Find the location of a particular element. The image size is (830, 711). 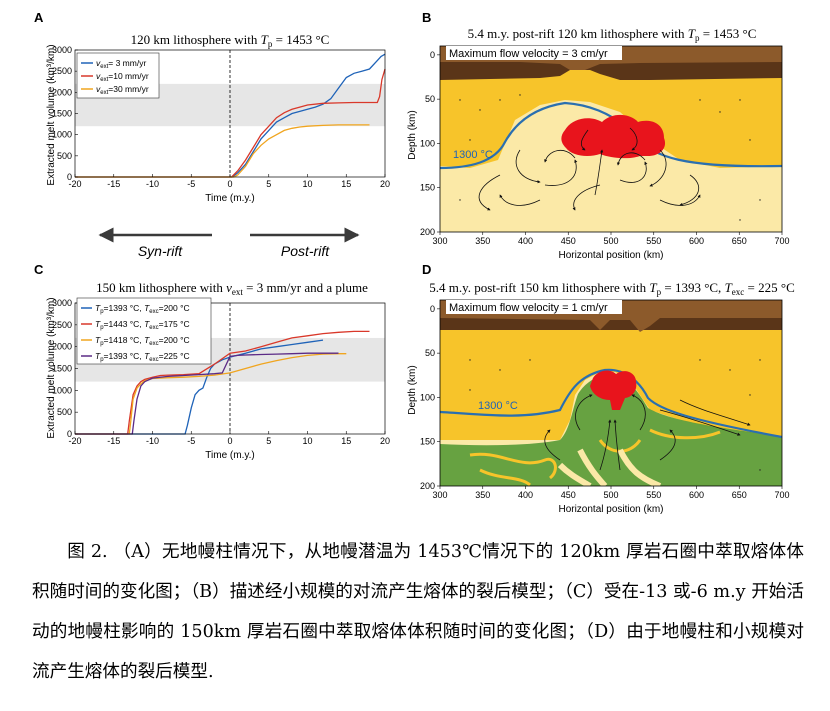

y-tick-label: 2000 is located at coordinates (62, 347).